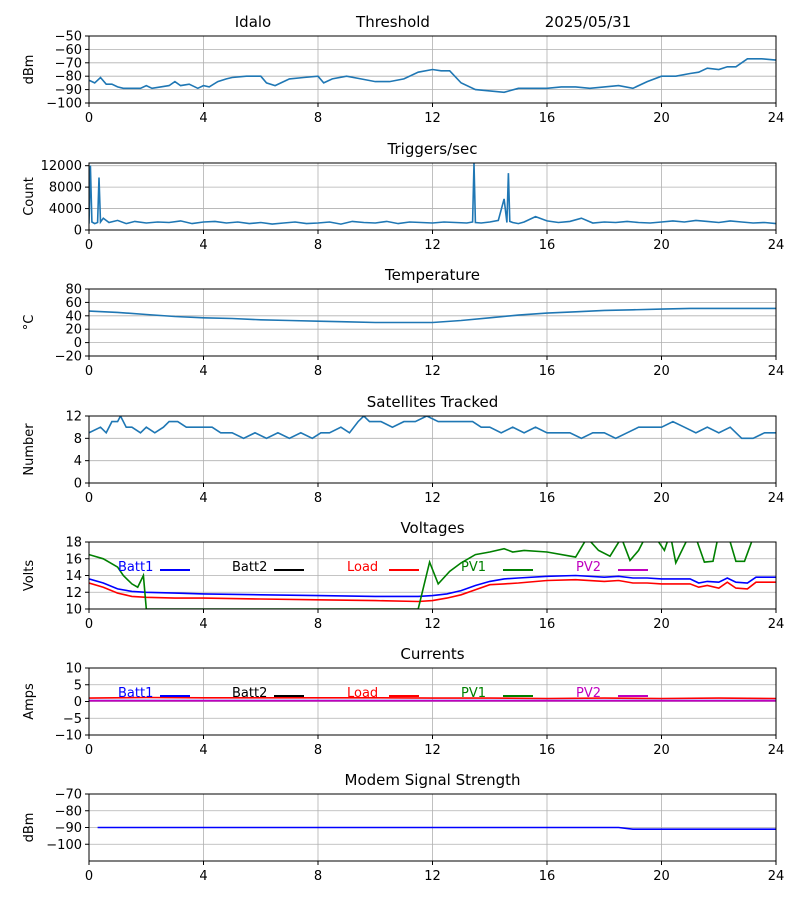  I want to click on chart-title: Voltages, so click(432, 528).